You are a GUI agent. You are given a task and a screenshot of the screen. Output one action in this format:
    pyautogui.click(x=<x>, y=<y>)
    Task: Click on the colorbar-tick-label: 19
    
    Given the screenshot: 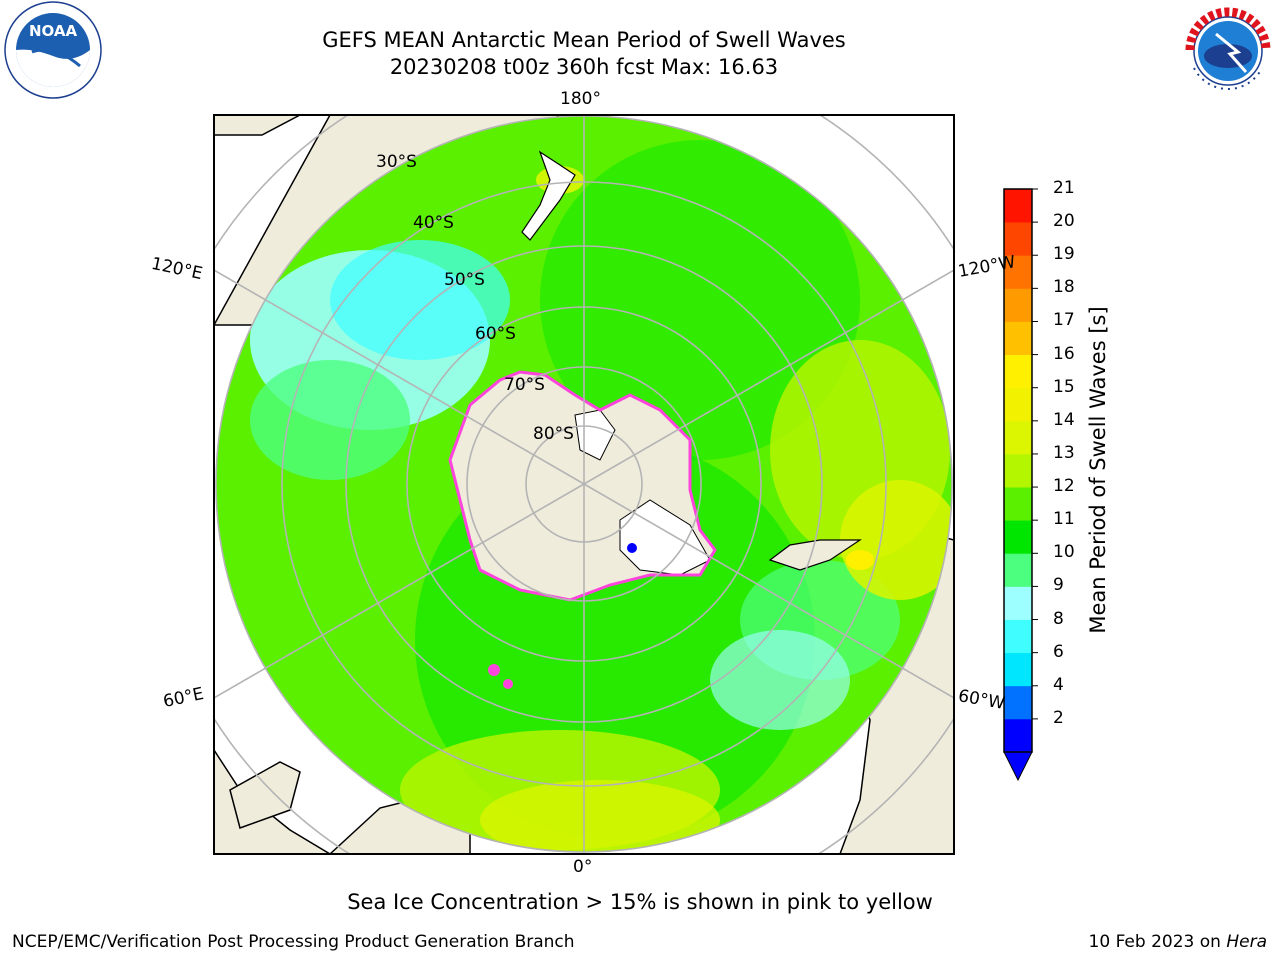 What is the action you would take?
    pyautogui.click(x=1064, y=254)
    